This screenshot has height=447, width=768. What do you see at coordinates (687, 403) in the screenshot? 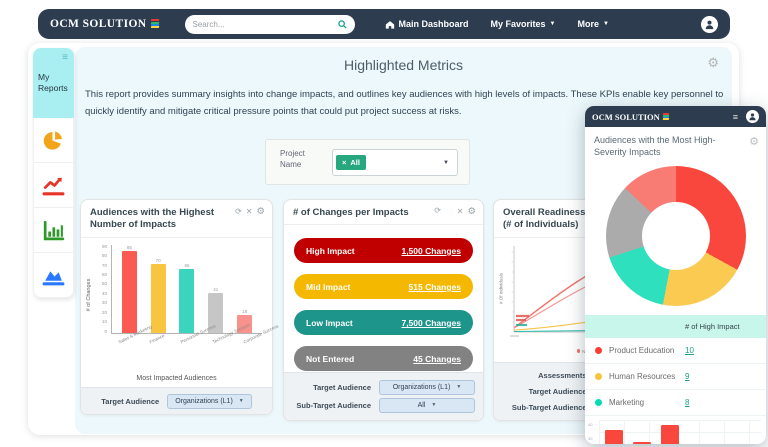
I see `row-value-link: 8` at bounding box center [687, 403].